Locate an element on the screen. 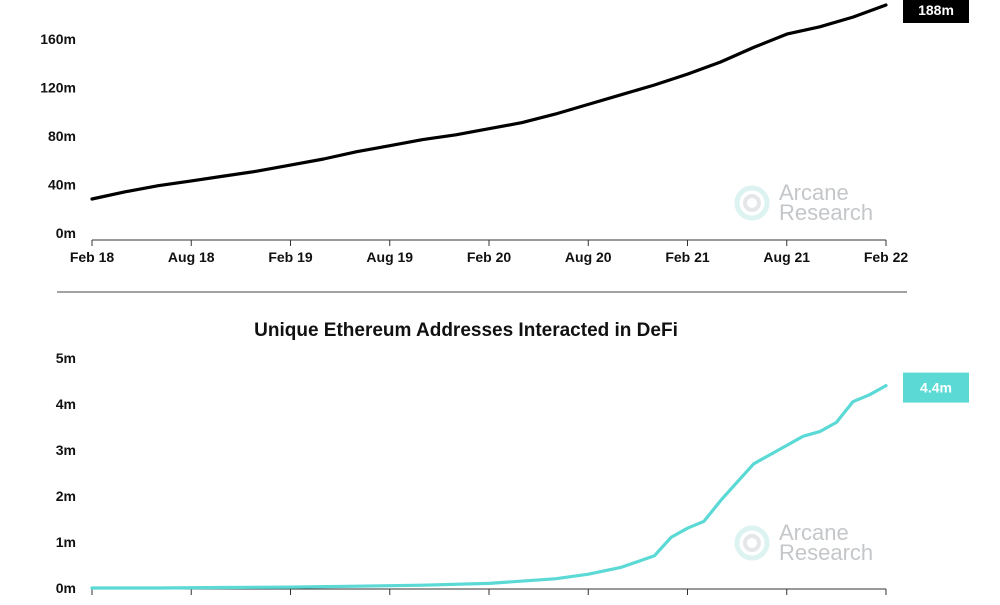  y-tick-label: 40m is located at coordinates (62, 184).